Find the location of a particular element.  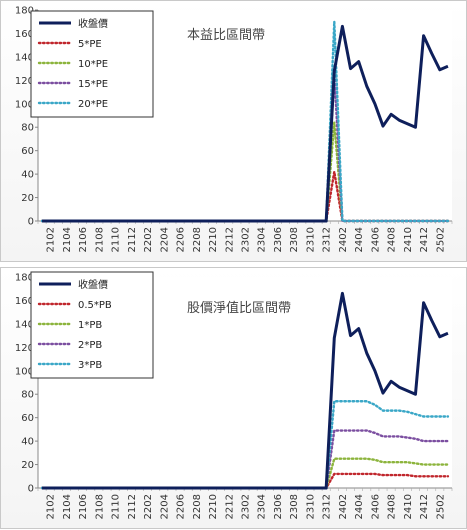

legend-label-2: 1*PB is located at coordinates (90, 325).